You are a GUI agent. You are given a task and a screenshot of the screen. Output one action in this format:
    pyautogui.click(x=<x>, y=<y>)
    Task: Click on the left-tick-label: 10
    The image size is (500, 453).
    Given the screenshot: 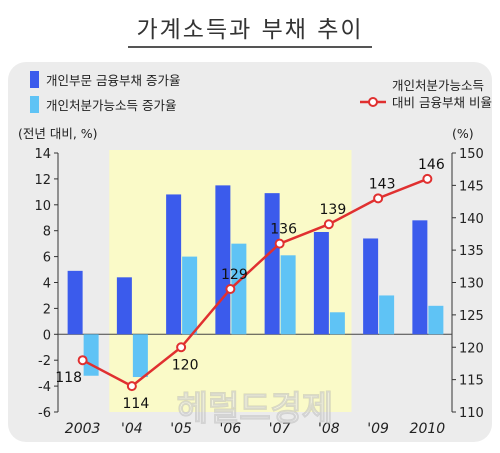 What is the action you would take?
    pyautogui.click(x=42, y=206)
    